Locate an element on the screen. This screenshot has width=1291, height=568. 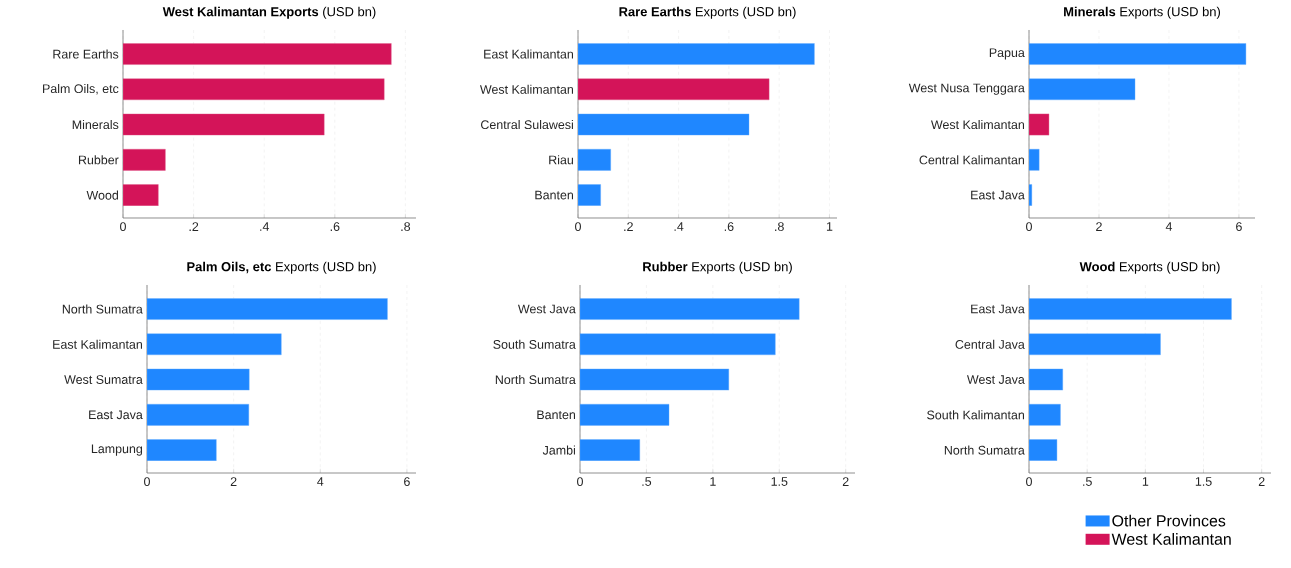
chart-title: Rubber Exports (USD bn) is located at coordinates (717, 267).